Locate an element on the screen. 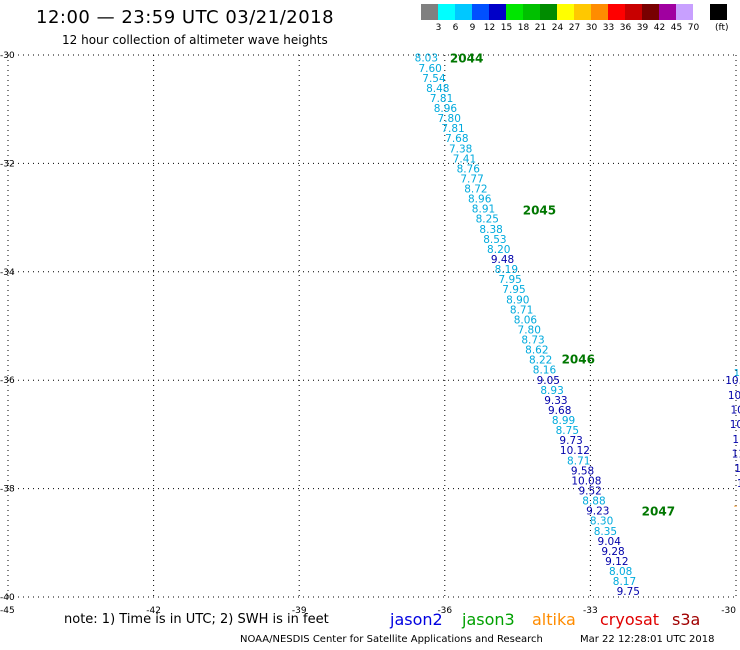 This screenshot has width=740, height=650. track1-value: 8.93 is located at coordinates (551, 391).